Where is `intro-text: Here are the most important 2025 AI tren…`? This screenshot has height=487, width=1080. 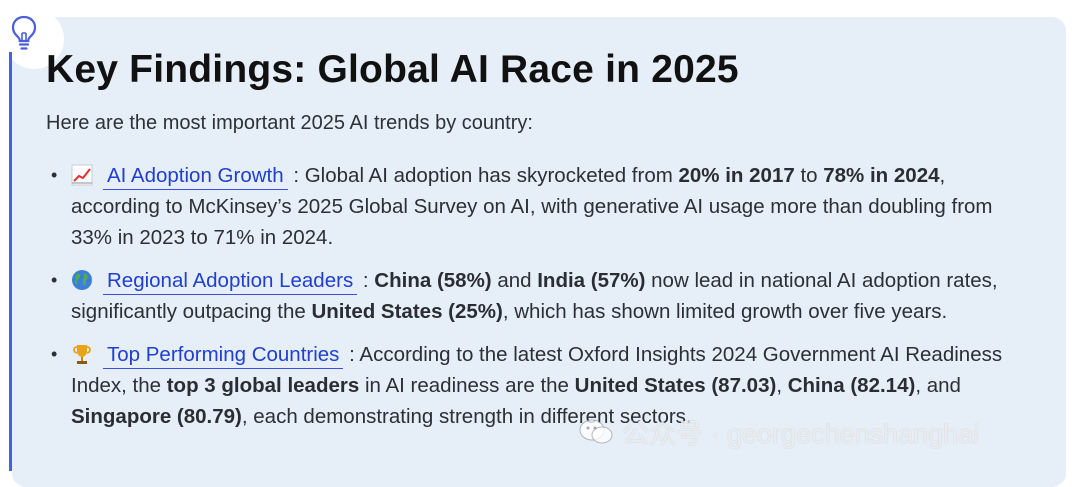 intro-text: Here are the most important 2025 AI tren… is located at coordinates (289, 123).